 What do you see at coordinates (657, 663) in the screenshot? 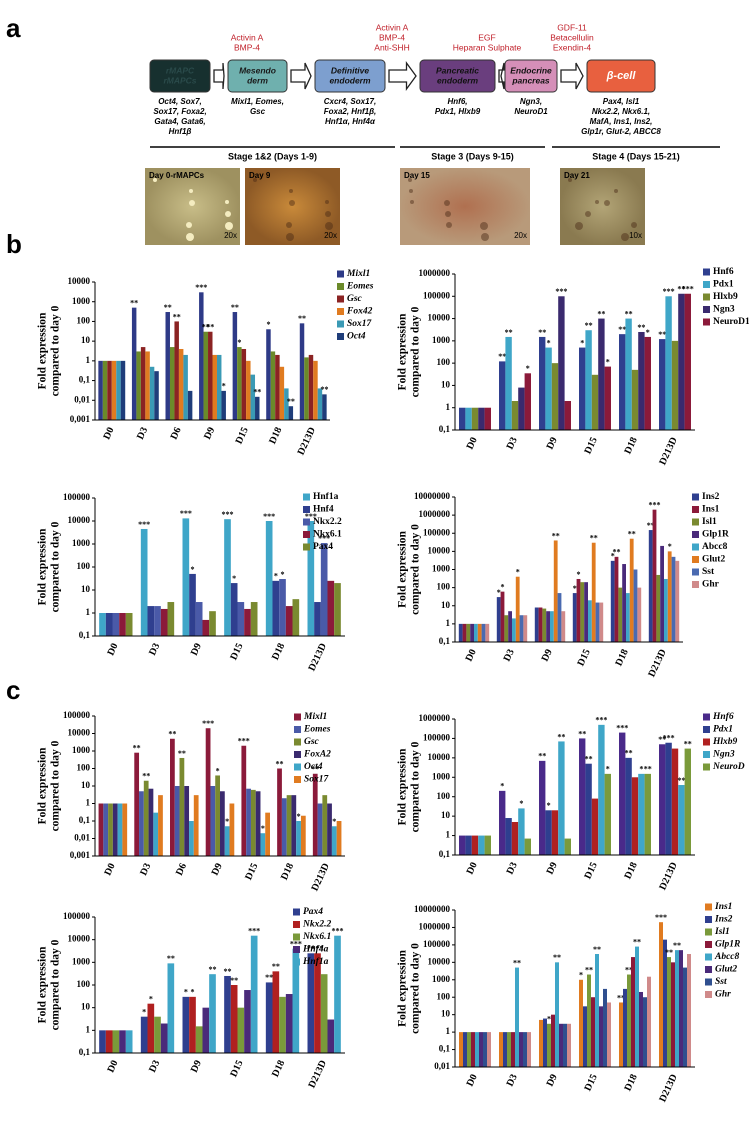
I see `x-tick-label: D213D` at bounding box center [657, 663].